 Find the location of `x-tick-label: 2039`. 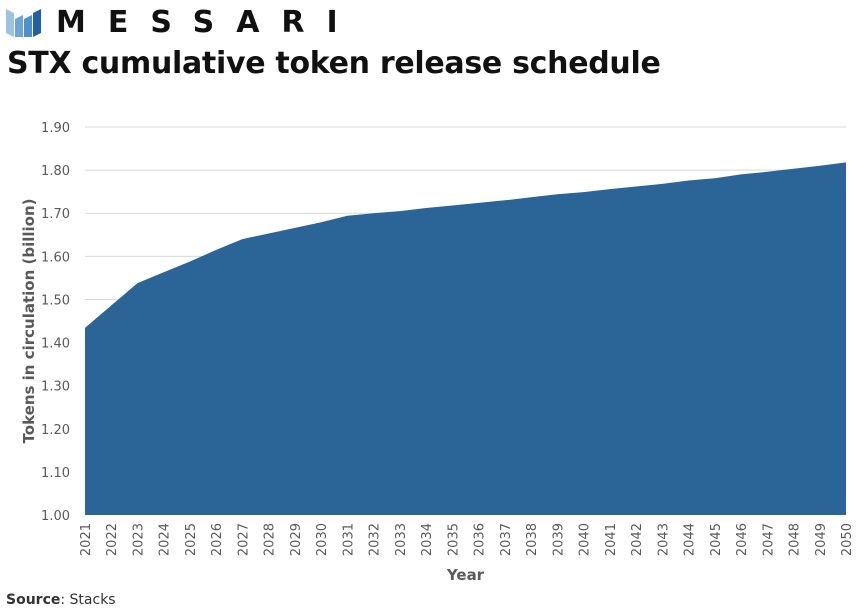

x-tick-label: 2039 is located at coordinates (558, 539).